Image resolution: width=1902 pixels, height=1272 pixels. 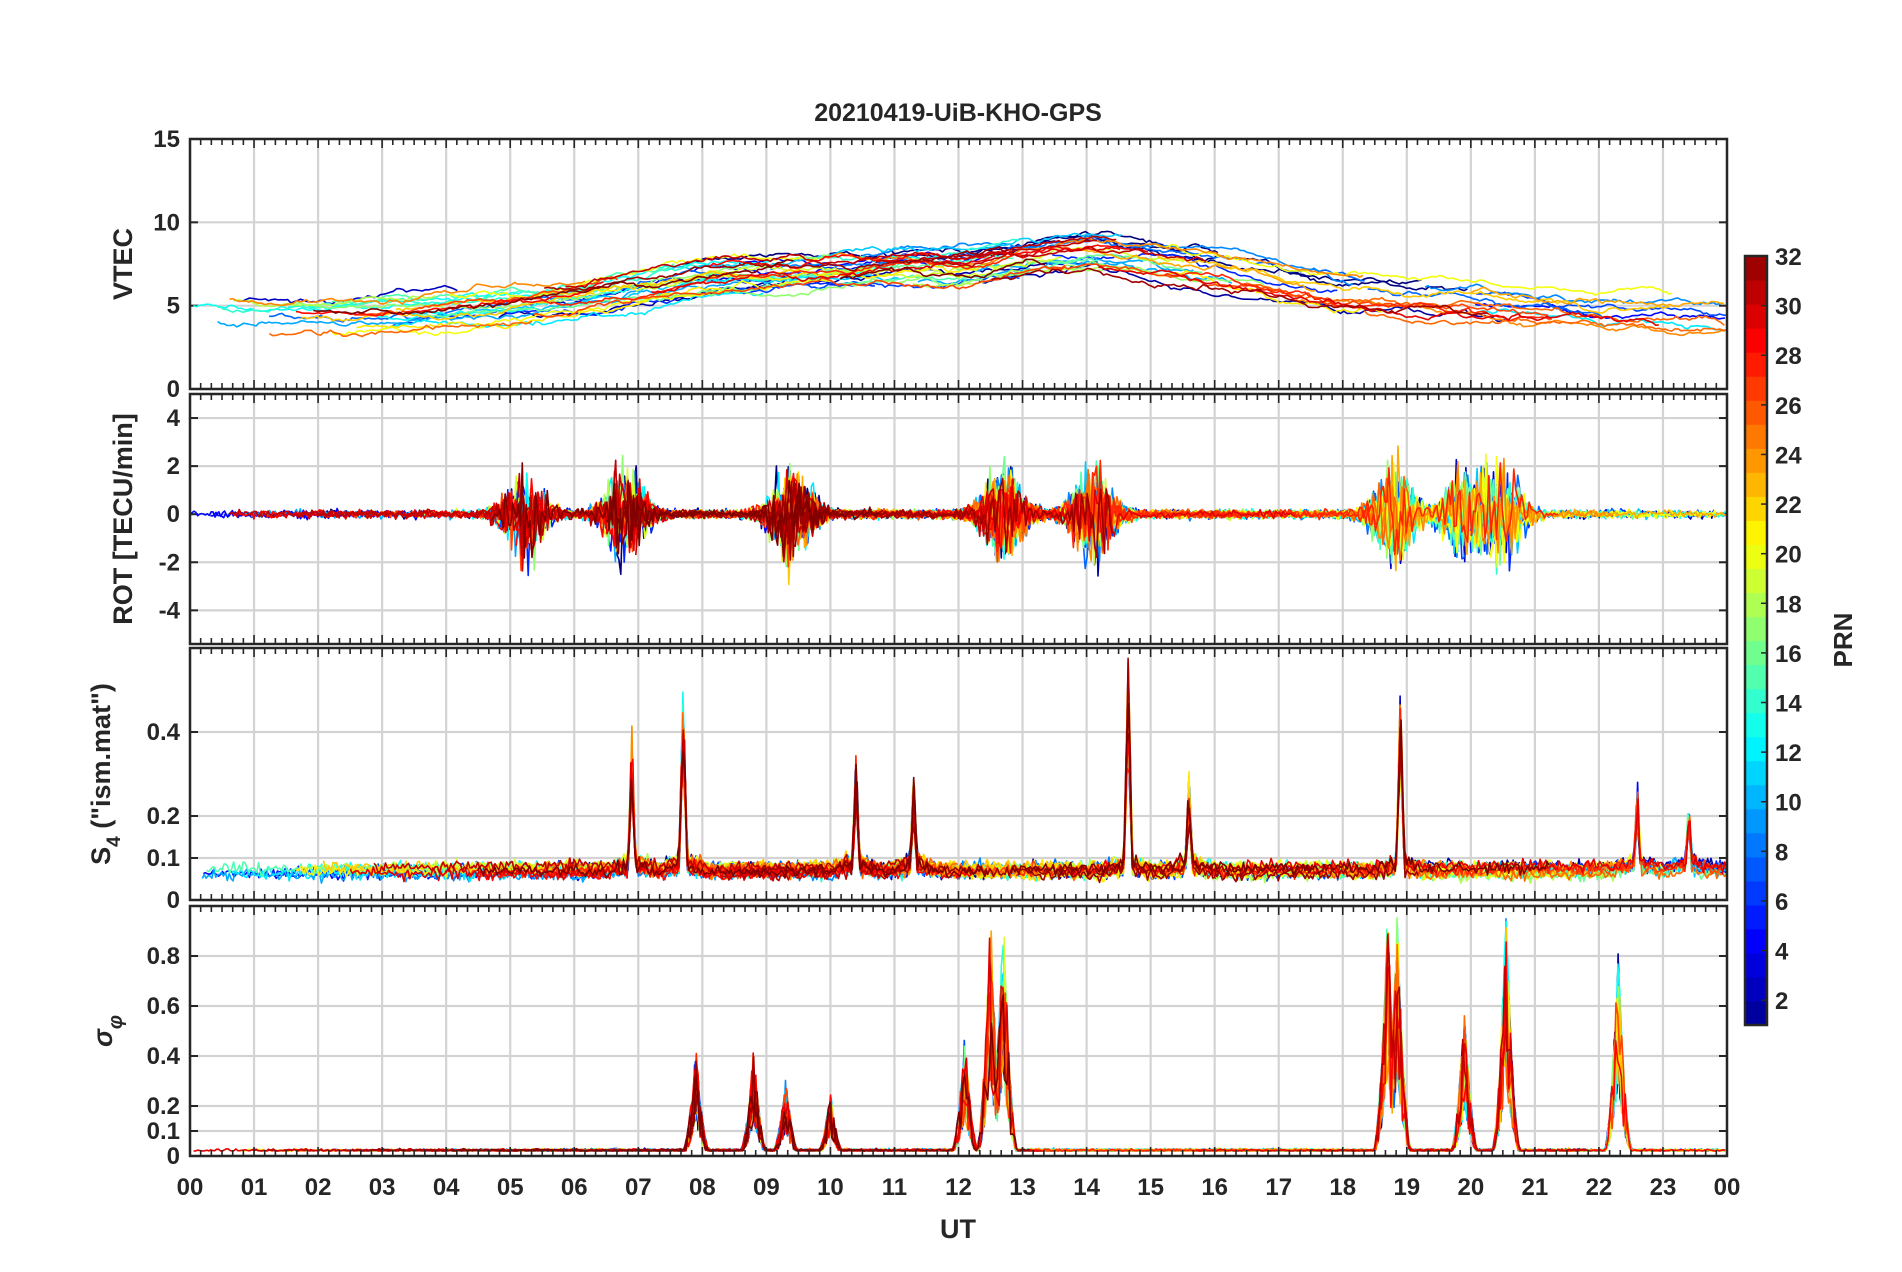 What do you see at coordinates (1788, 505) in the screenshot?
I see `colorbar-tick-label: 22` at bounding box center [1788, 505].